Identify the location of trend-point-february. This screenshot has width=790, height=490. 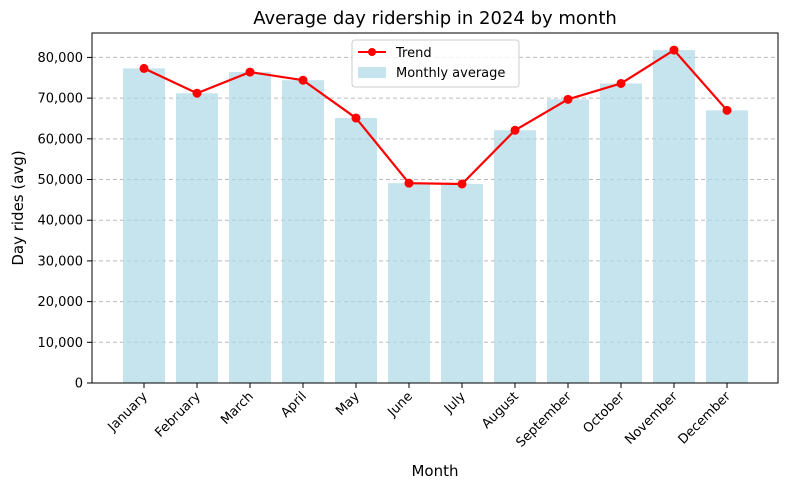
(197, 93).